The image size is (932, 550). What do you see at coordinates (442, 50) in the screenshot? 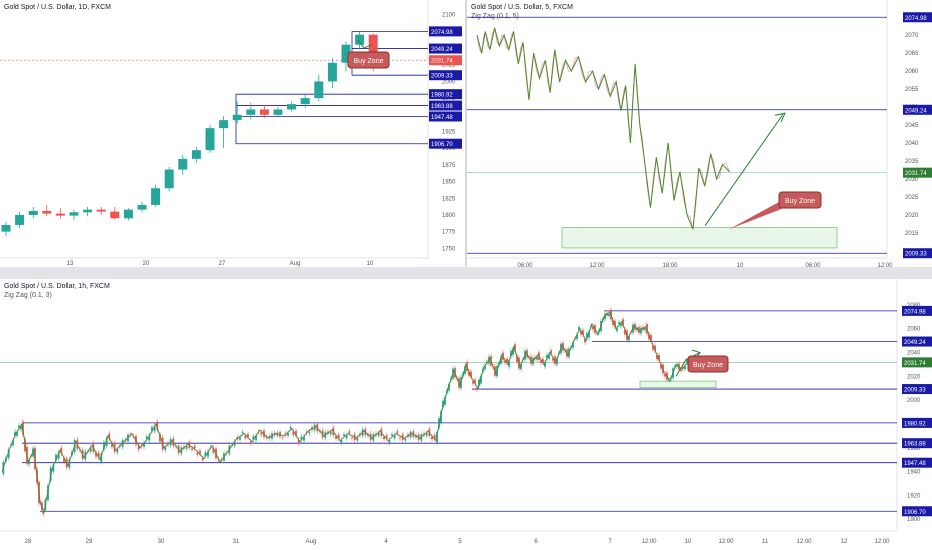
I see `daily-level-tag: 2049.24` at bounding box center [442, 50].